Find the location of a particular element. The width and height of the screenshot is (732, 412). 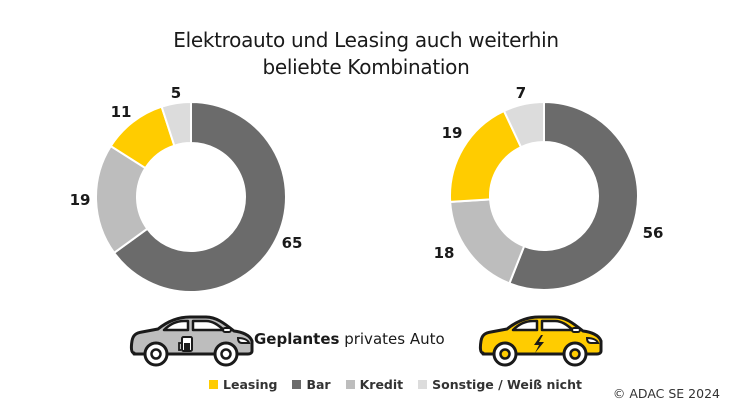

legend-item-bar: Bar is located at coordinates (311, 384).